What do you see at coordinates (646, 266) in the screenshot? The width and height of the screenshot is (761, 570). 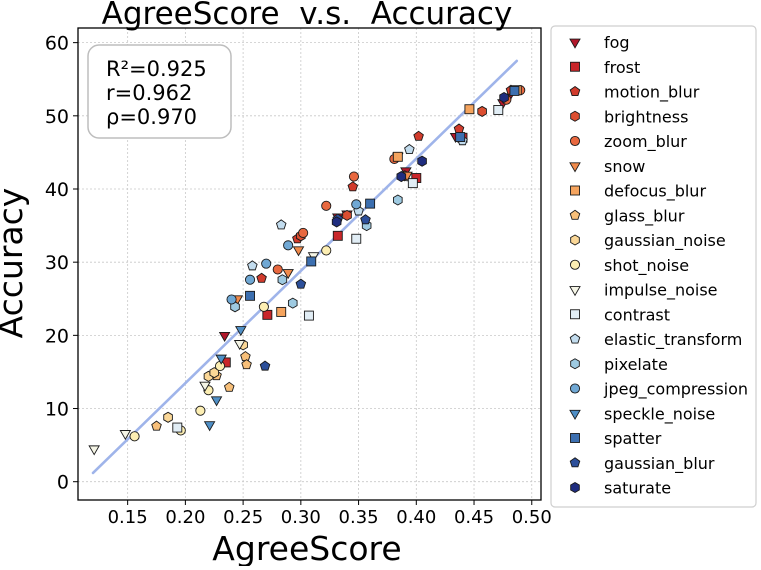 I see `legend-label: shot_noise` at bounding box center [646, 266].